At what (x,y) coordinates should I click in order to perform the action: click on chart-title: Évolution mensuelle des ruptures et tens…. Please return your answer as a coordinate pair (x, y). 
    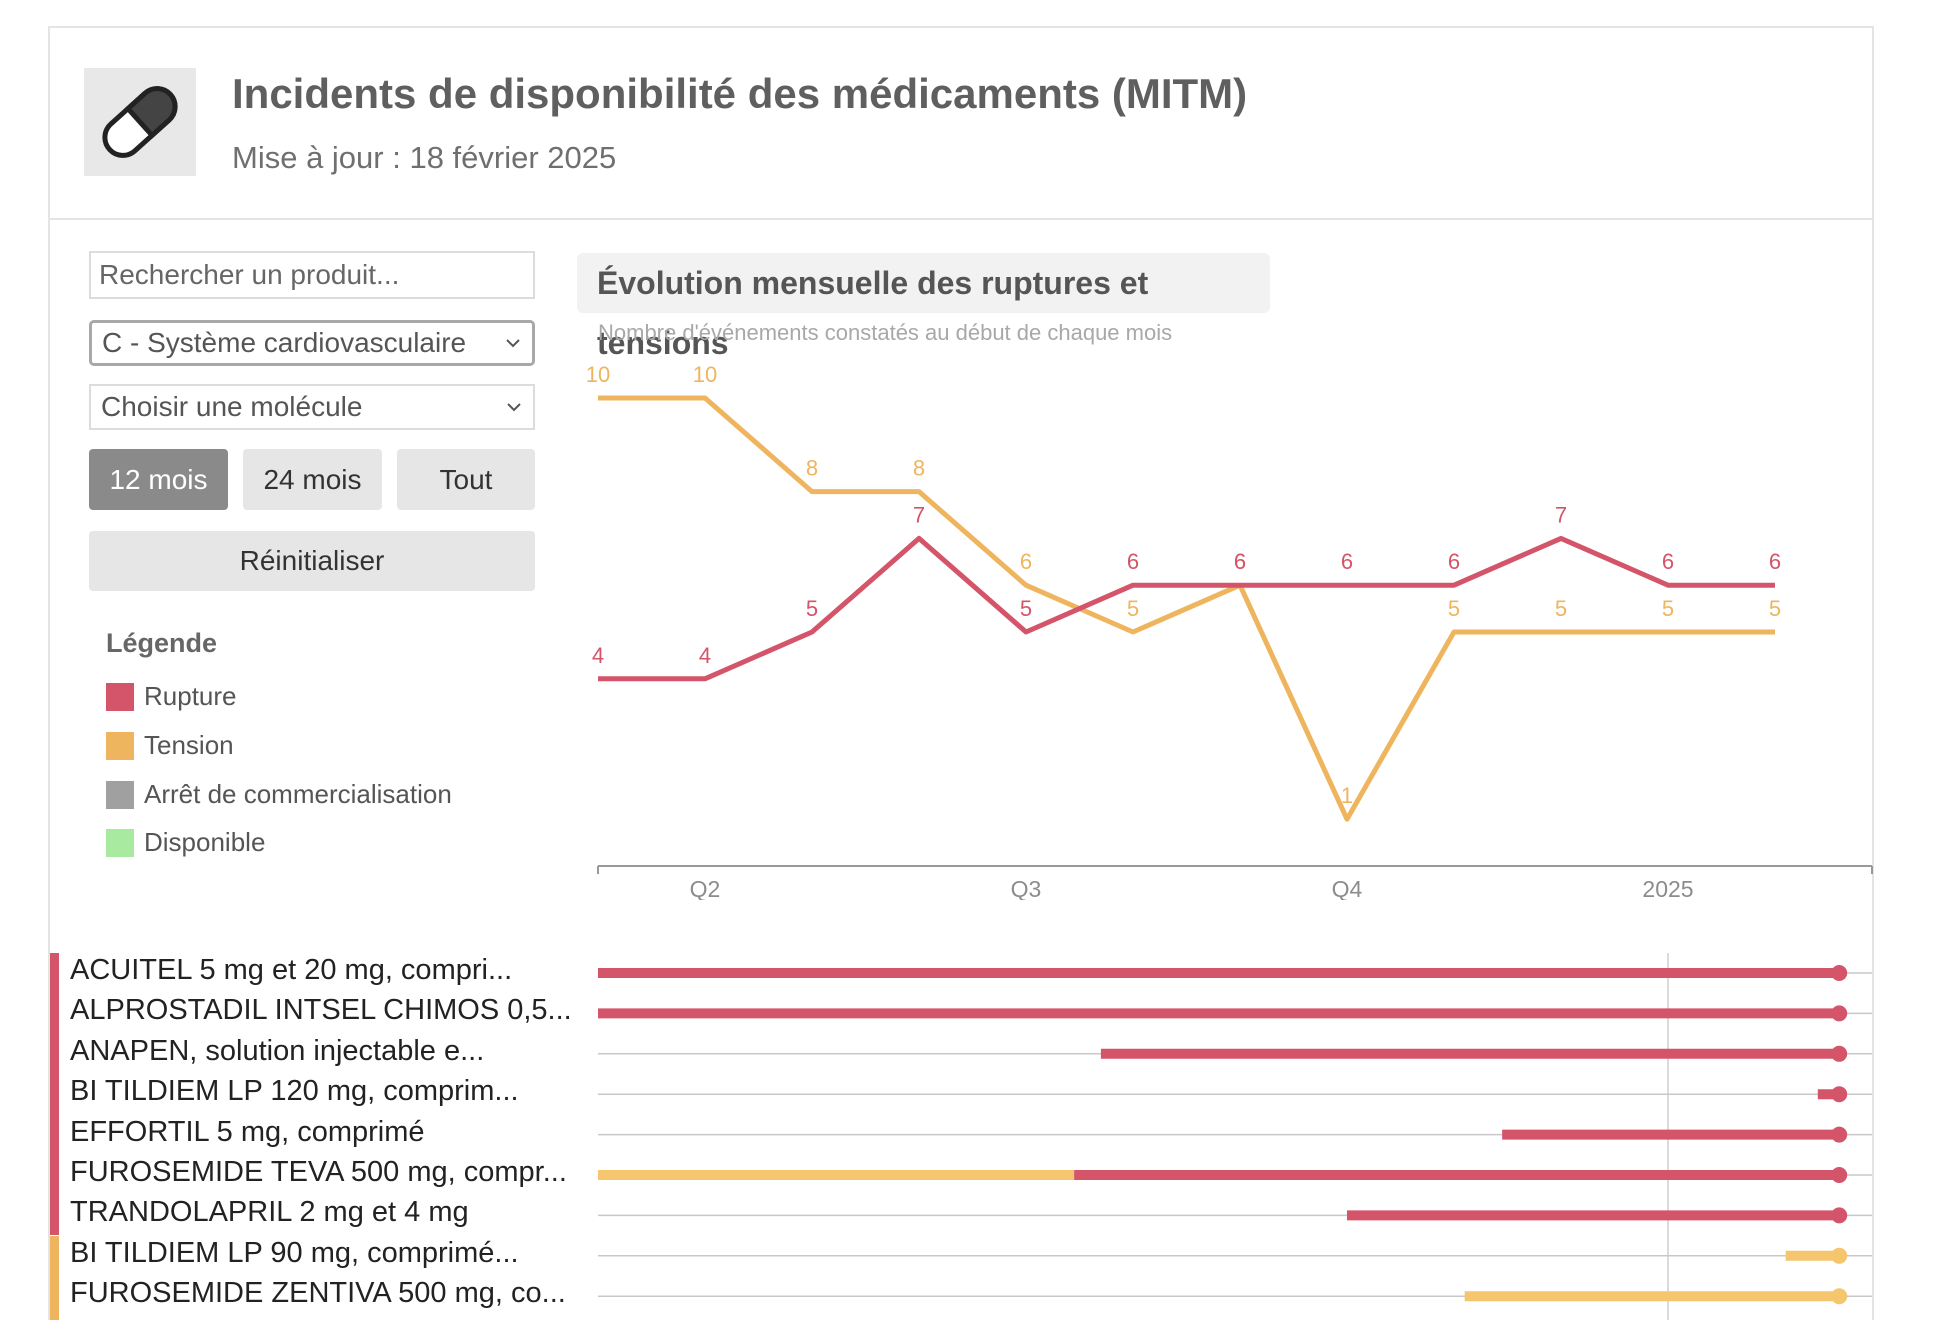
    Looking at the image, I should click on (923, 307).